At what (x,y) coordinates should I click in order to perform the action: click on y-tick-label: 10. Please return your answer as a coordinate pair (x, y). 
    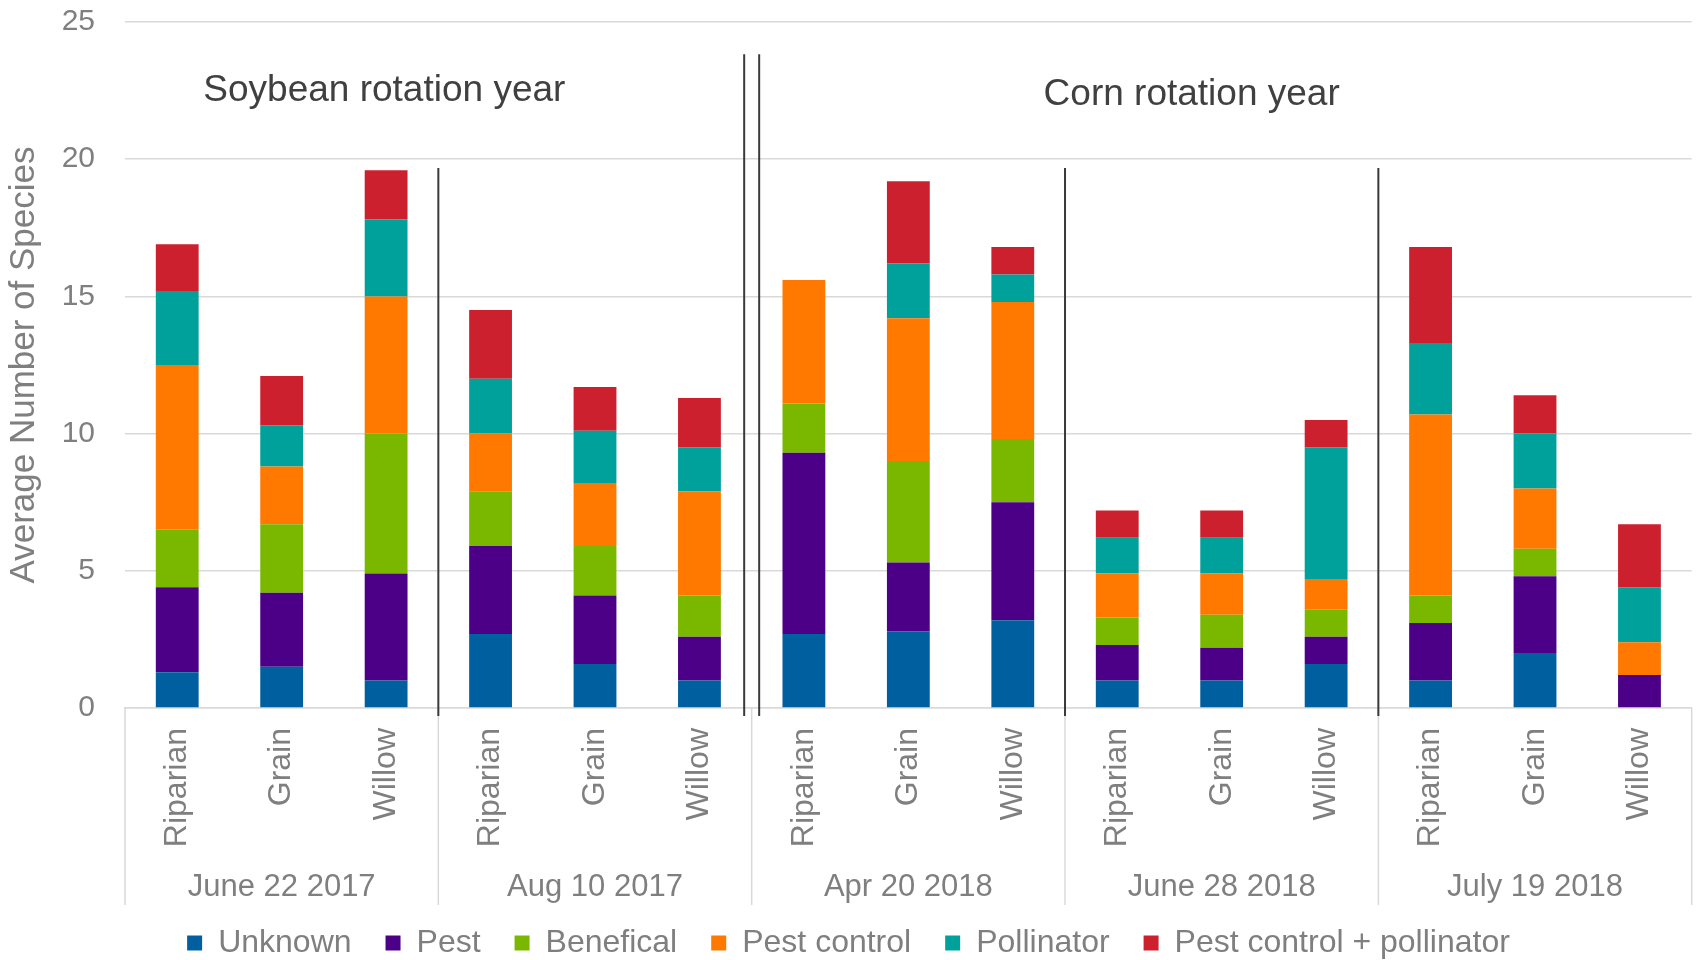
    Looking at the image, I should click on (78, 431).